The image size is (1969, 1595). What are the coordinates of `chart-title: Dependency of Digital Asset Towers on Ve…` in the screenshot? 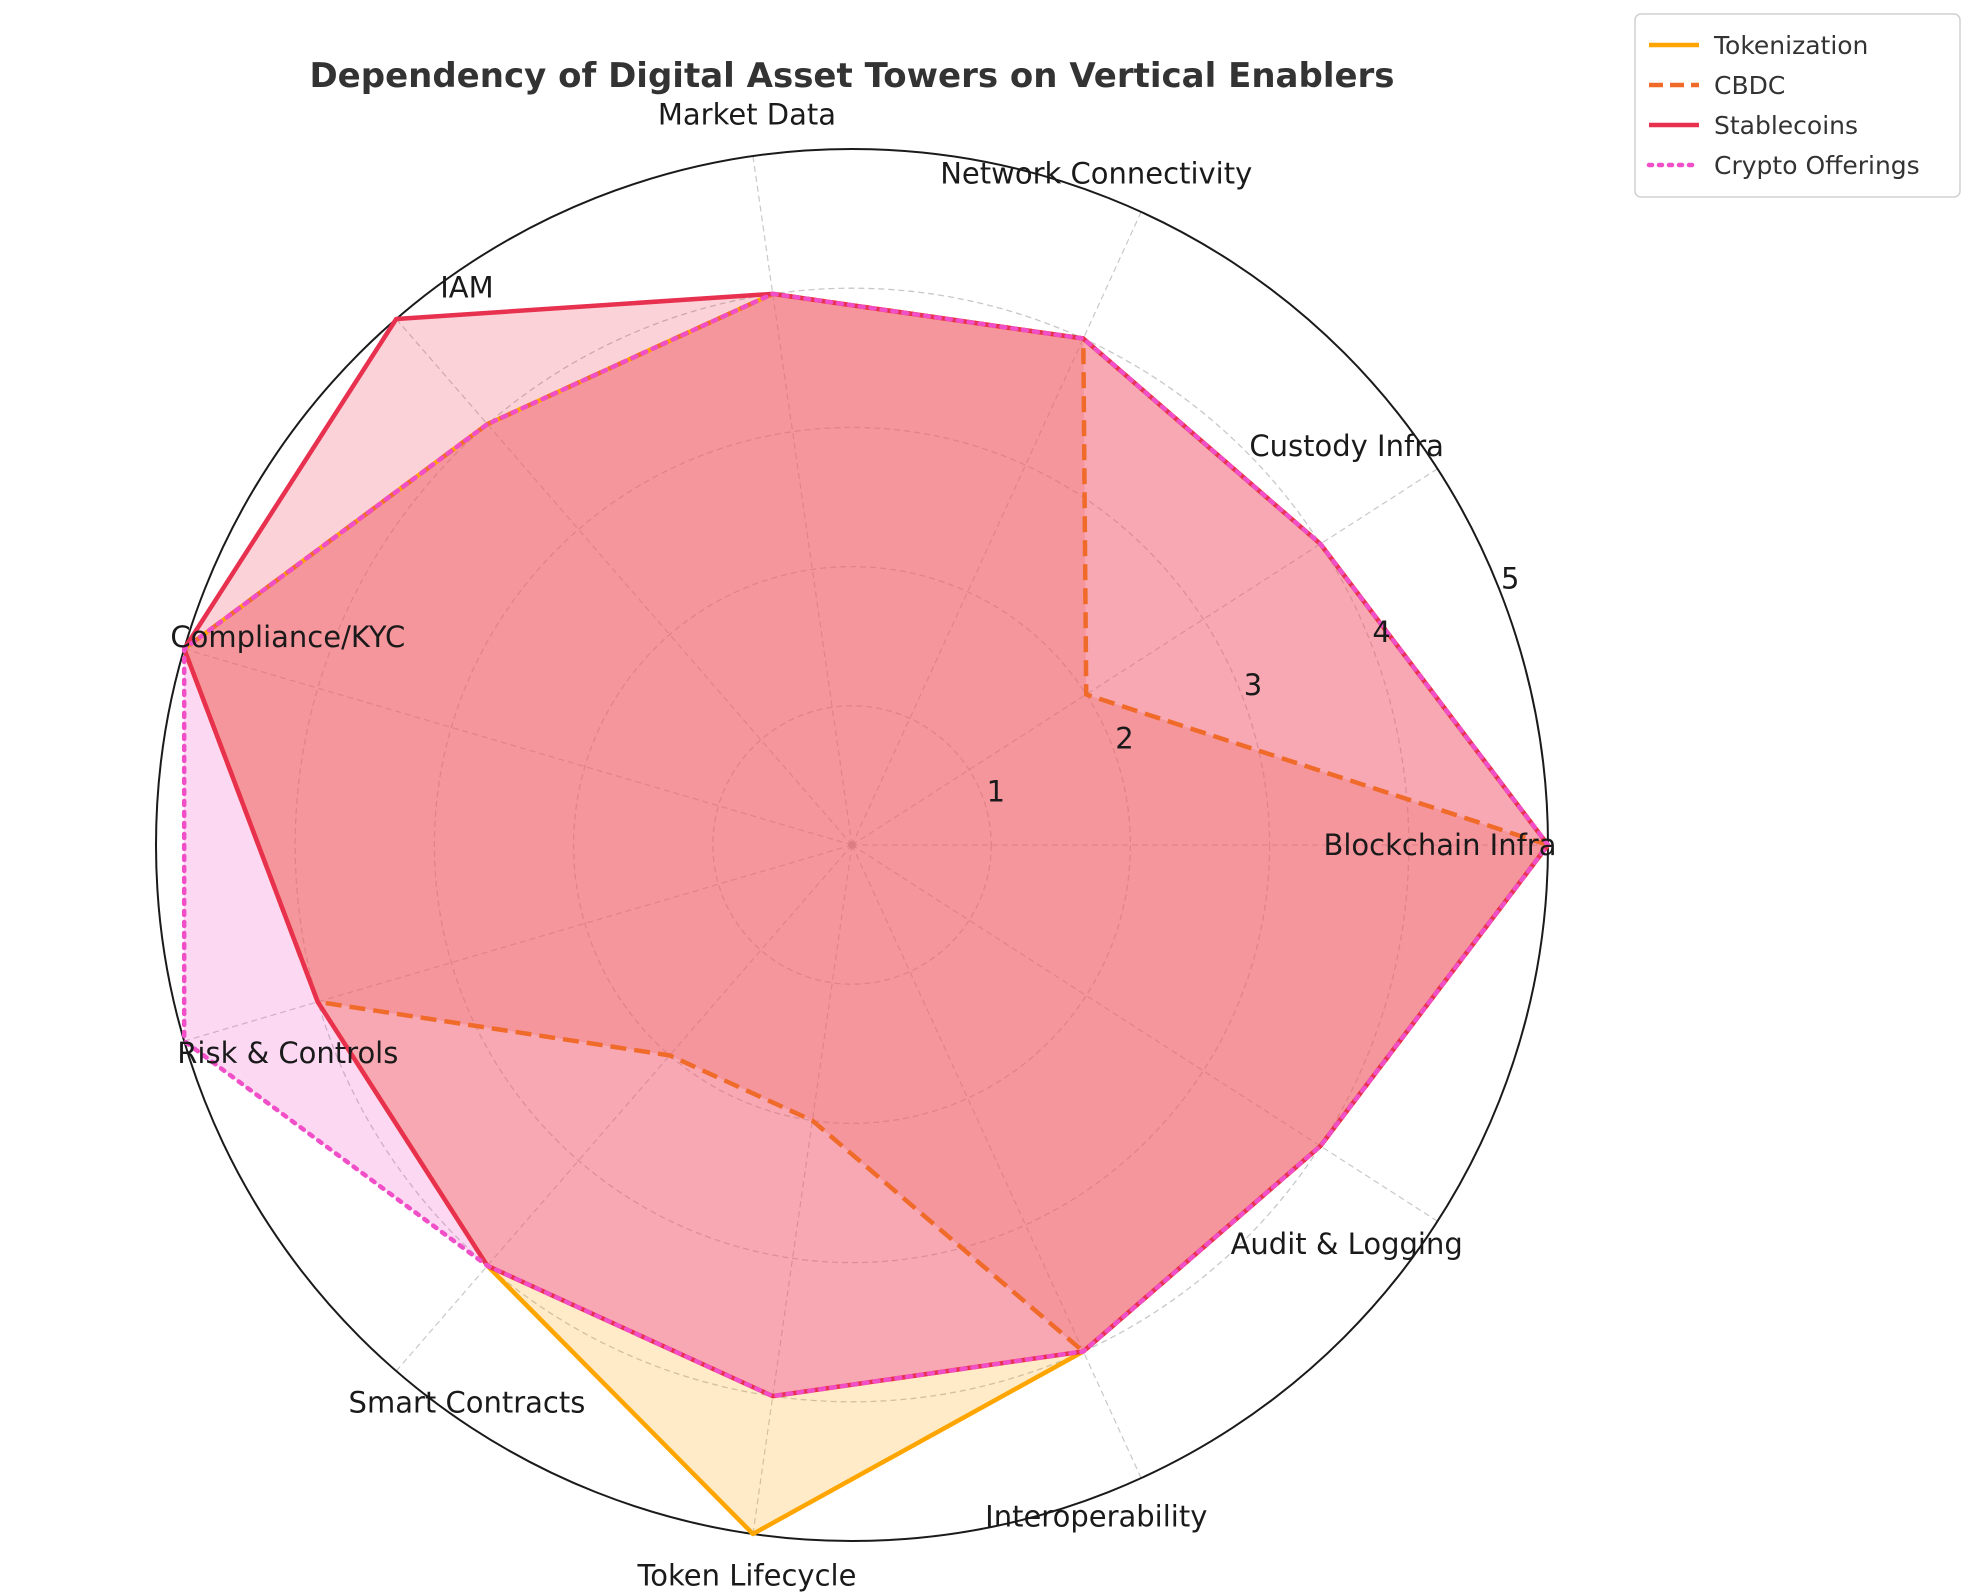 It's located at (851, 76).